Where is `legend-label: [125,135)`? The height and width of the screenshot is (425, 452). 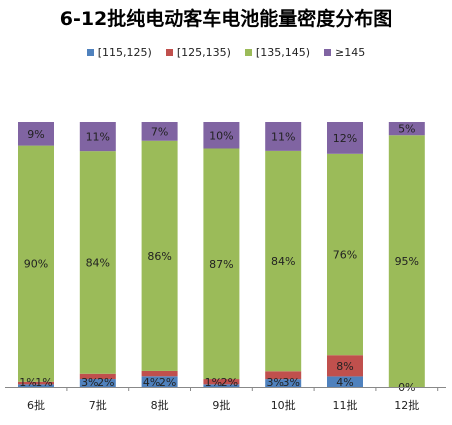 legend-label: [125,135) is located at coordinates (203, 52).